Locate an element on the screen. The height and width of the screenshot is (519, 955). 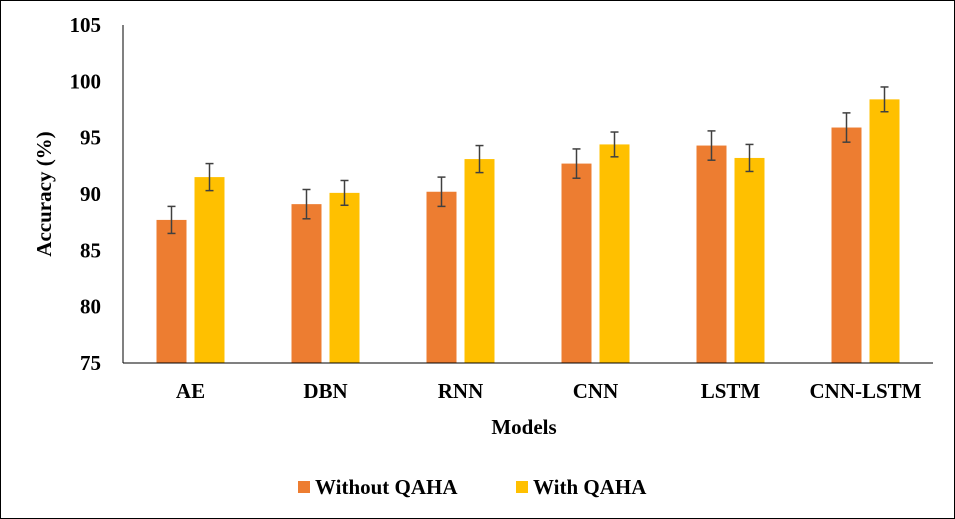
bar-with-qaha-rnn is located at coordinates (479, 261).